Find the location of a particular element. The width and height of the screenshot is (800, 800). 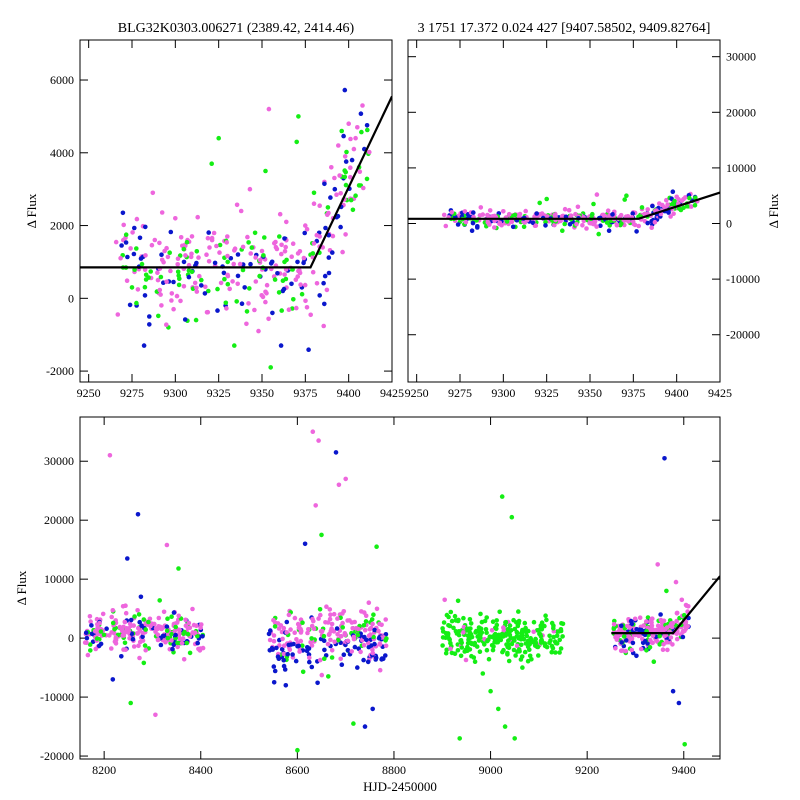

panel-top-right-ylabel: Δ Flux is located at coordinates (773, 210).